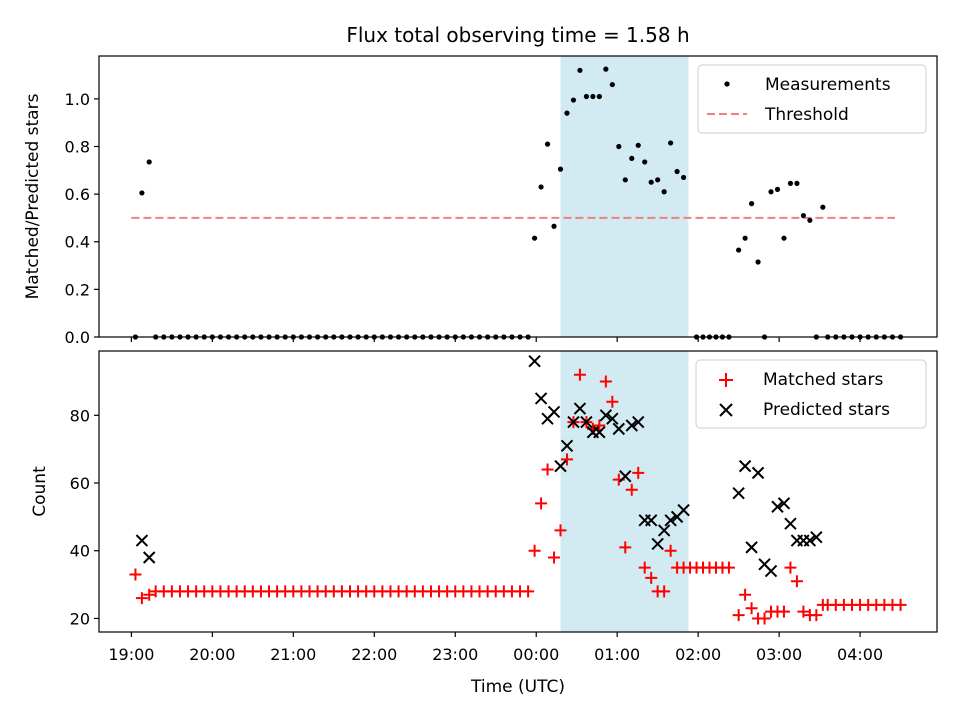 The width and height of the screenshot is (960, 720). Describe the element at coordinates (617, 654) in the screenshot. I see `x-tick-label: 01:00` at that location.